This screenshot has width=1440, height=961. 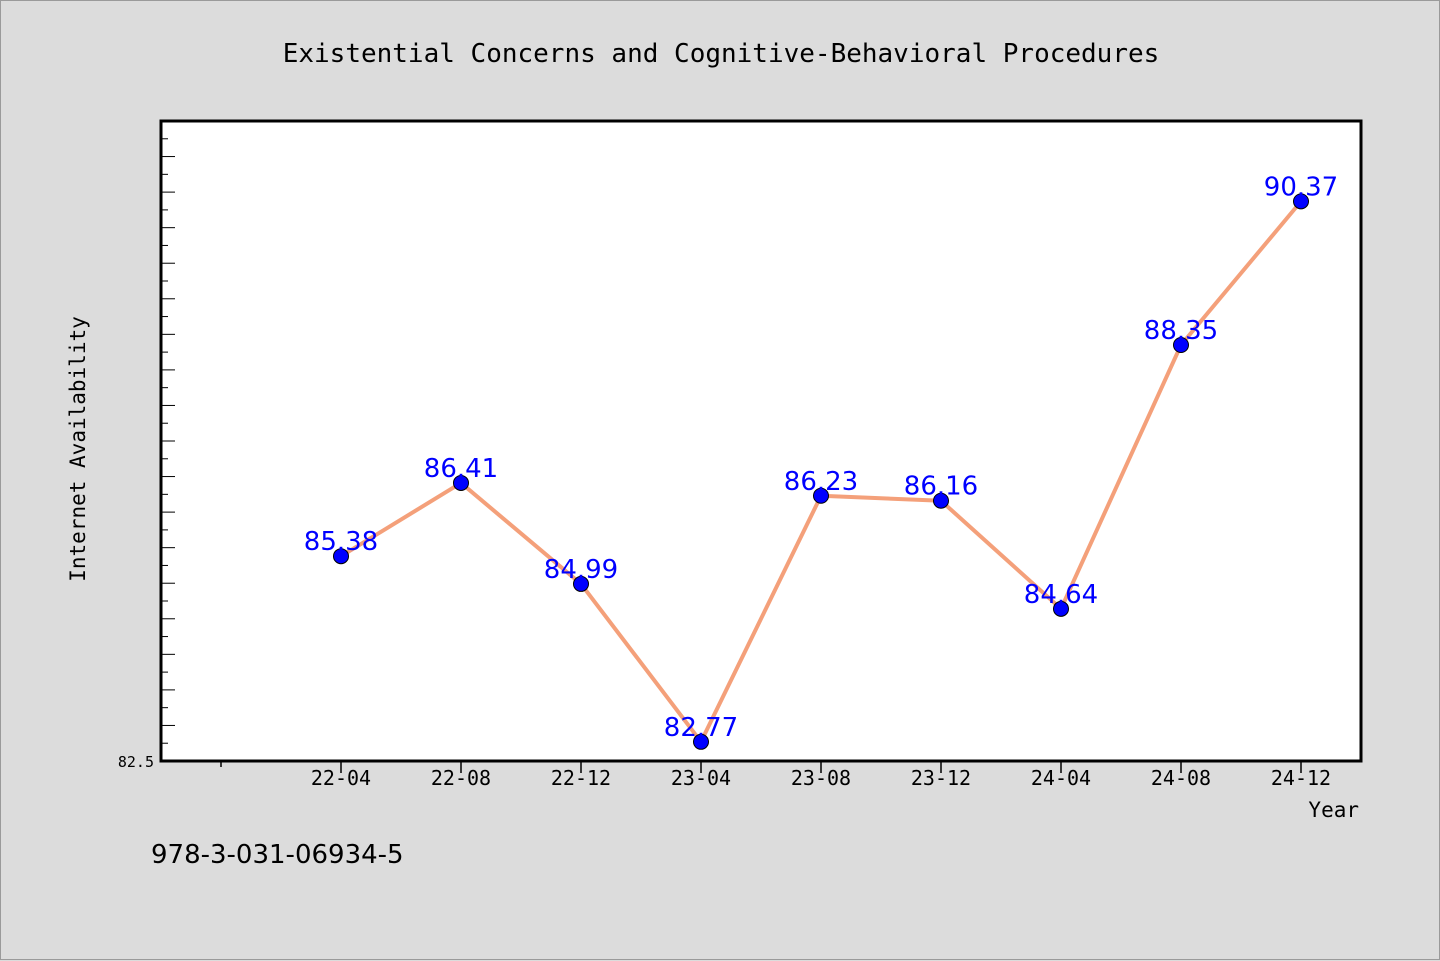 I want to click on data-value-label: 86.16, so click(x=941, y=487).